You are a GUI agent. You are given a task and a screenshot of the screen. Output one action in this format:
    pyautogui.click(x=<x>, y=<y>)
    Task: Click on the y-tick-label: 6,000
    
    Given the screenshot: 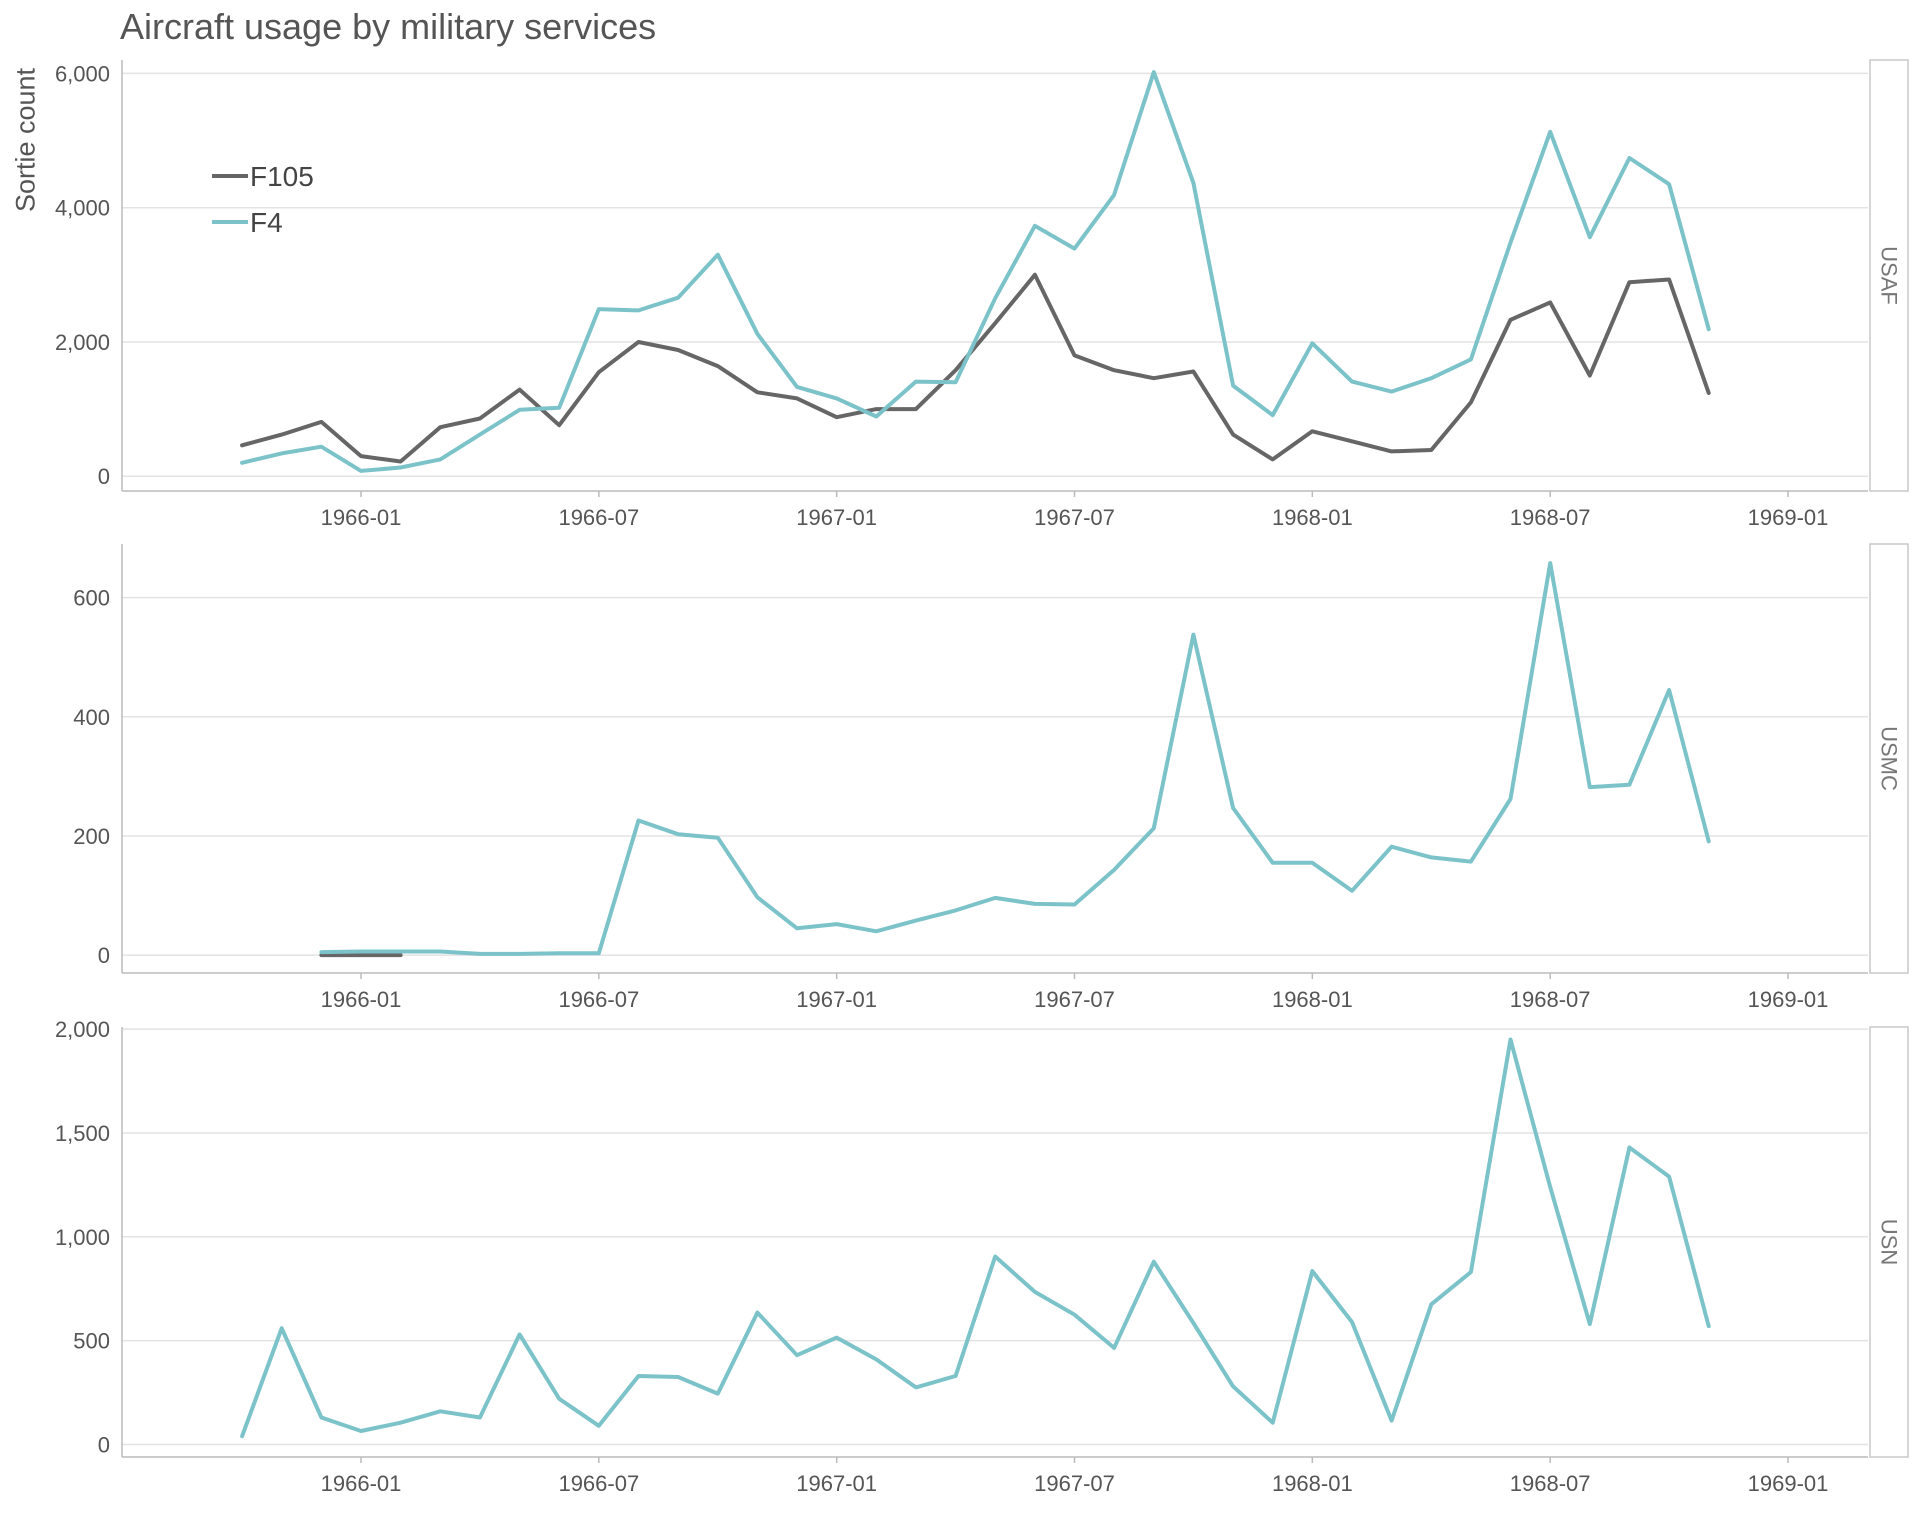 What is the action you would take?
    pyautogui.click(x=82, y=73)
    